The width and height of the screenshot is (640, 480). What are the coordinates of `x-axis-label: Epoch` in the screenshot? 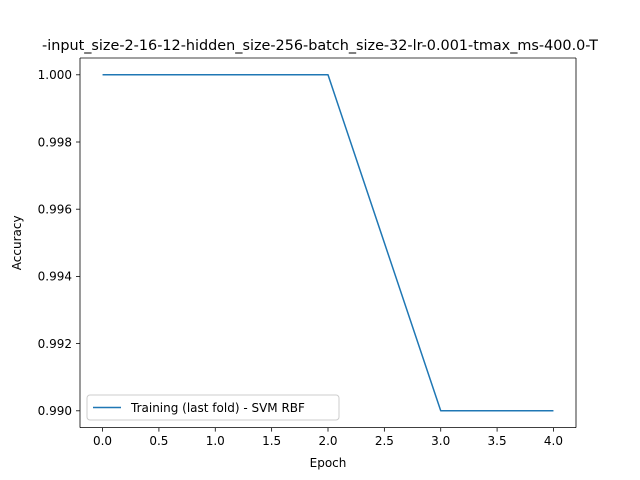 It's located at (328, 463).